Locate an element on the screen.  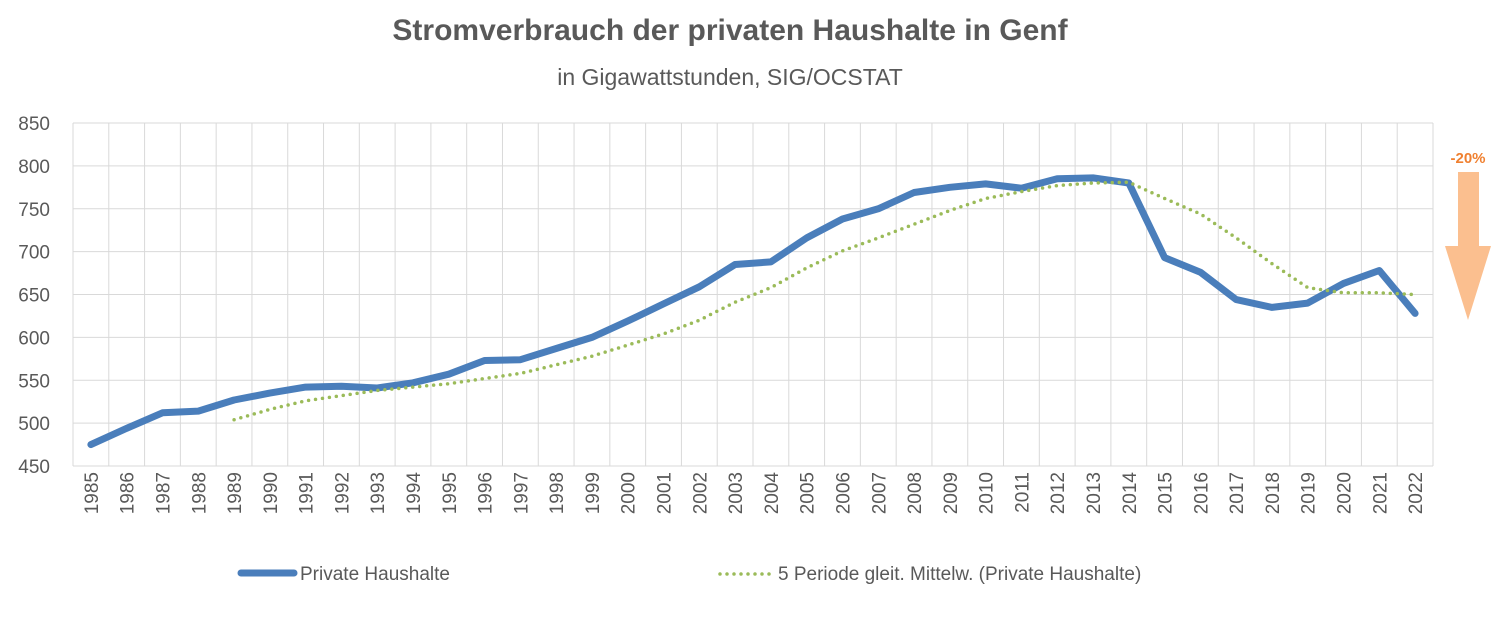
x-tick-label: 2005 is located at coordinates (808, 493).